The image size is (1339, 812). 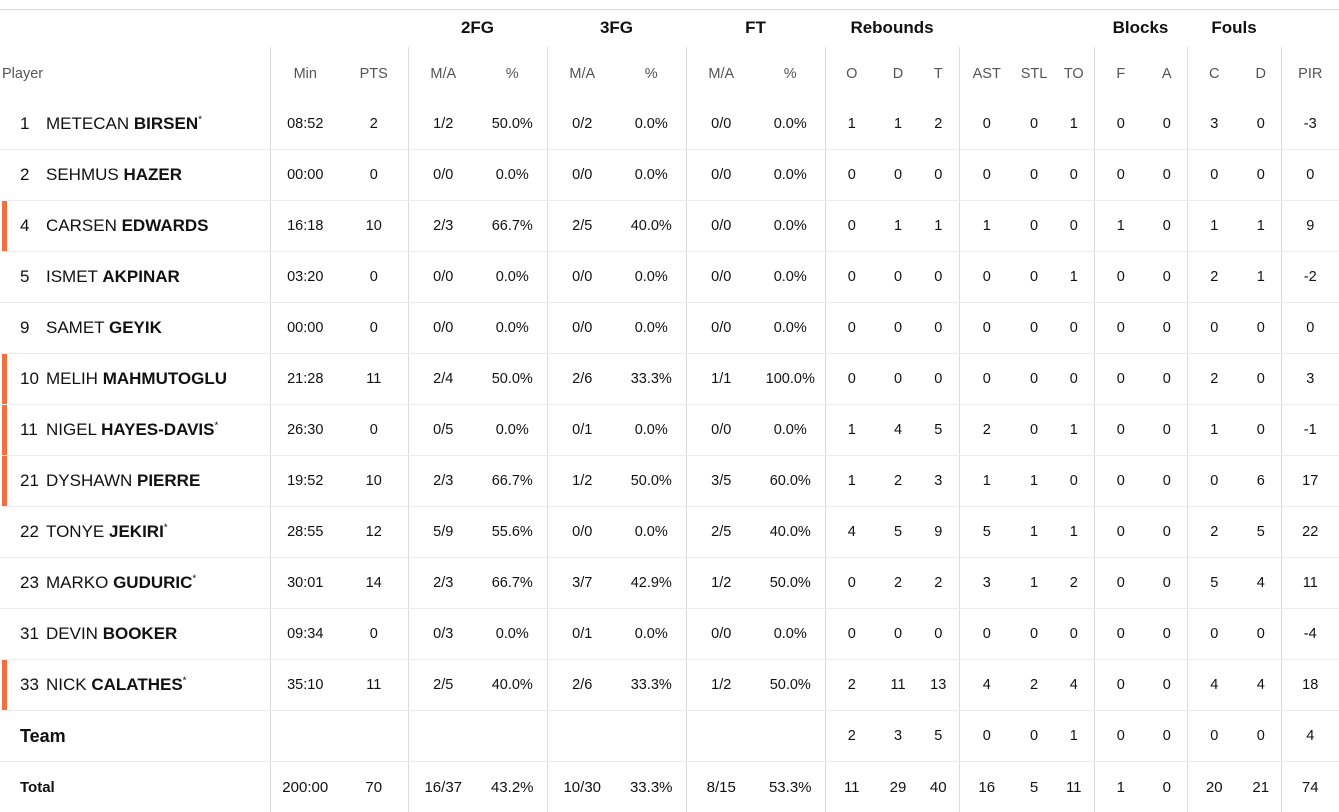 I want to click on jersey-number: 21, so click(x=33, y=481).